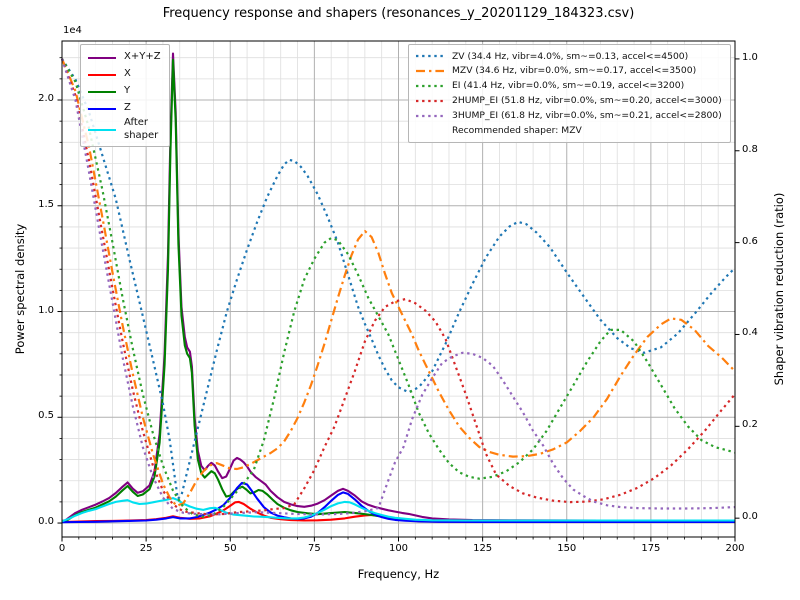 The height and width of the screenshot is (600, 800). What do you see at coordinates (567, 548) in the screenshot?
I see `x-tick-label: 150` at bounding box center [567, 548].